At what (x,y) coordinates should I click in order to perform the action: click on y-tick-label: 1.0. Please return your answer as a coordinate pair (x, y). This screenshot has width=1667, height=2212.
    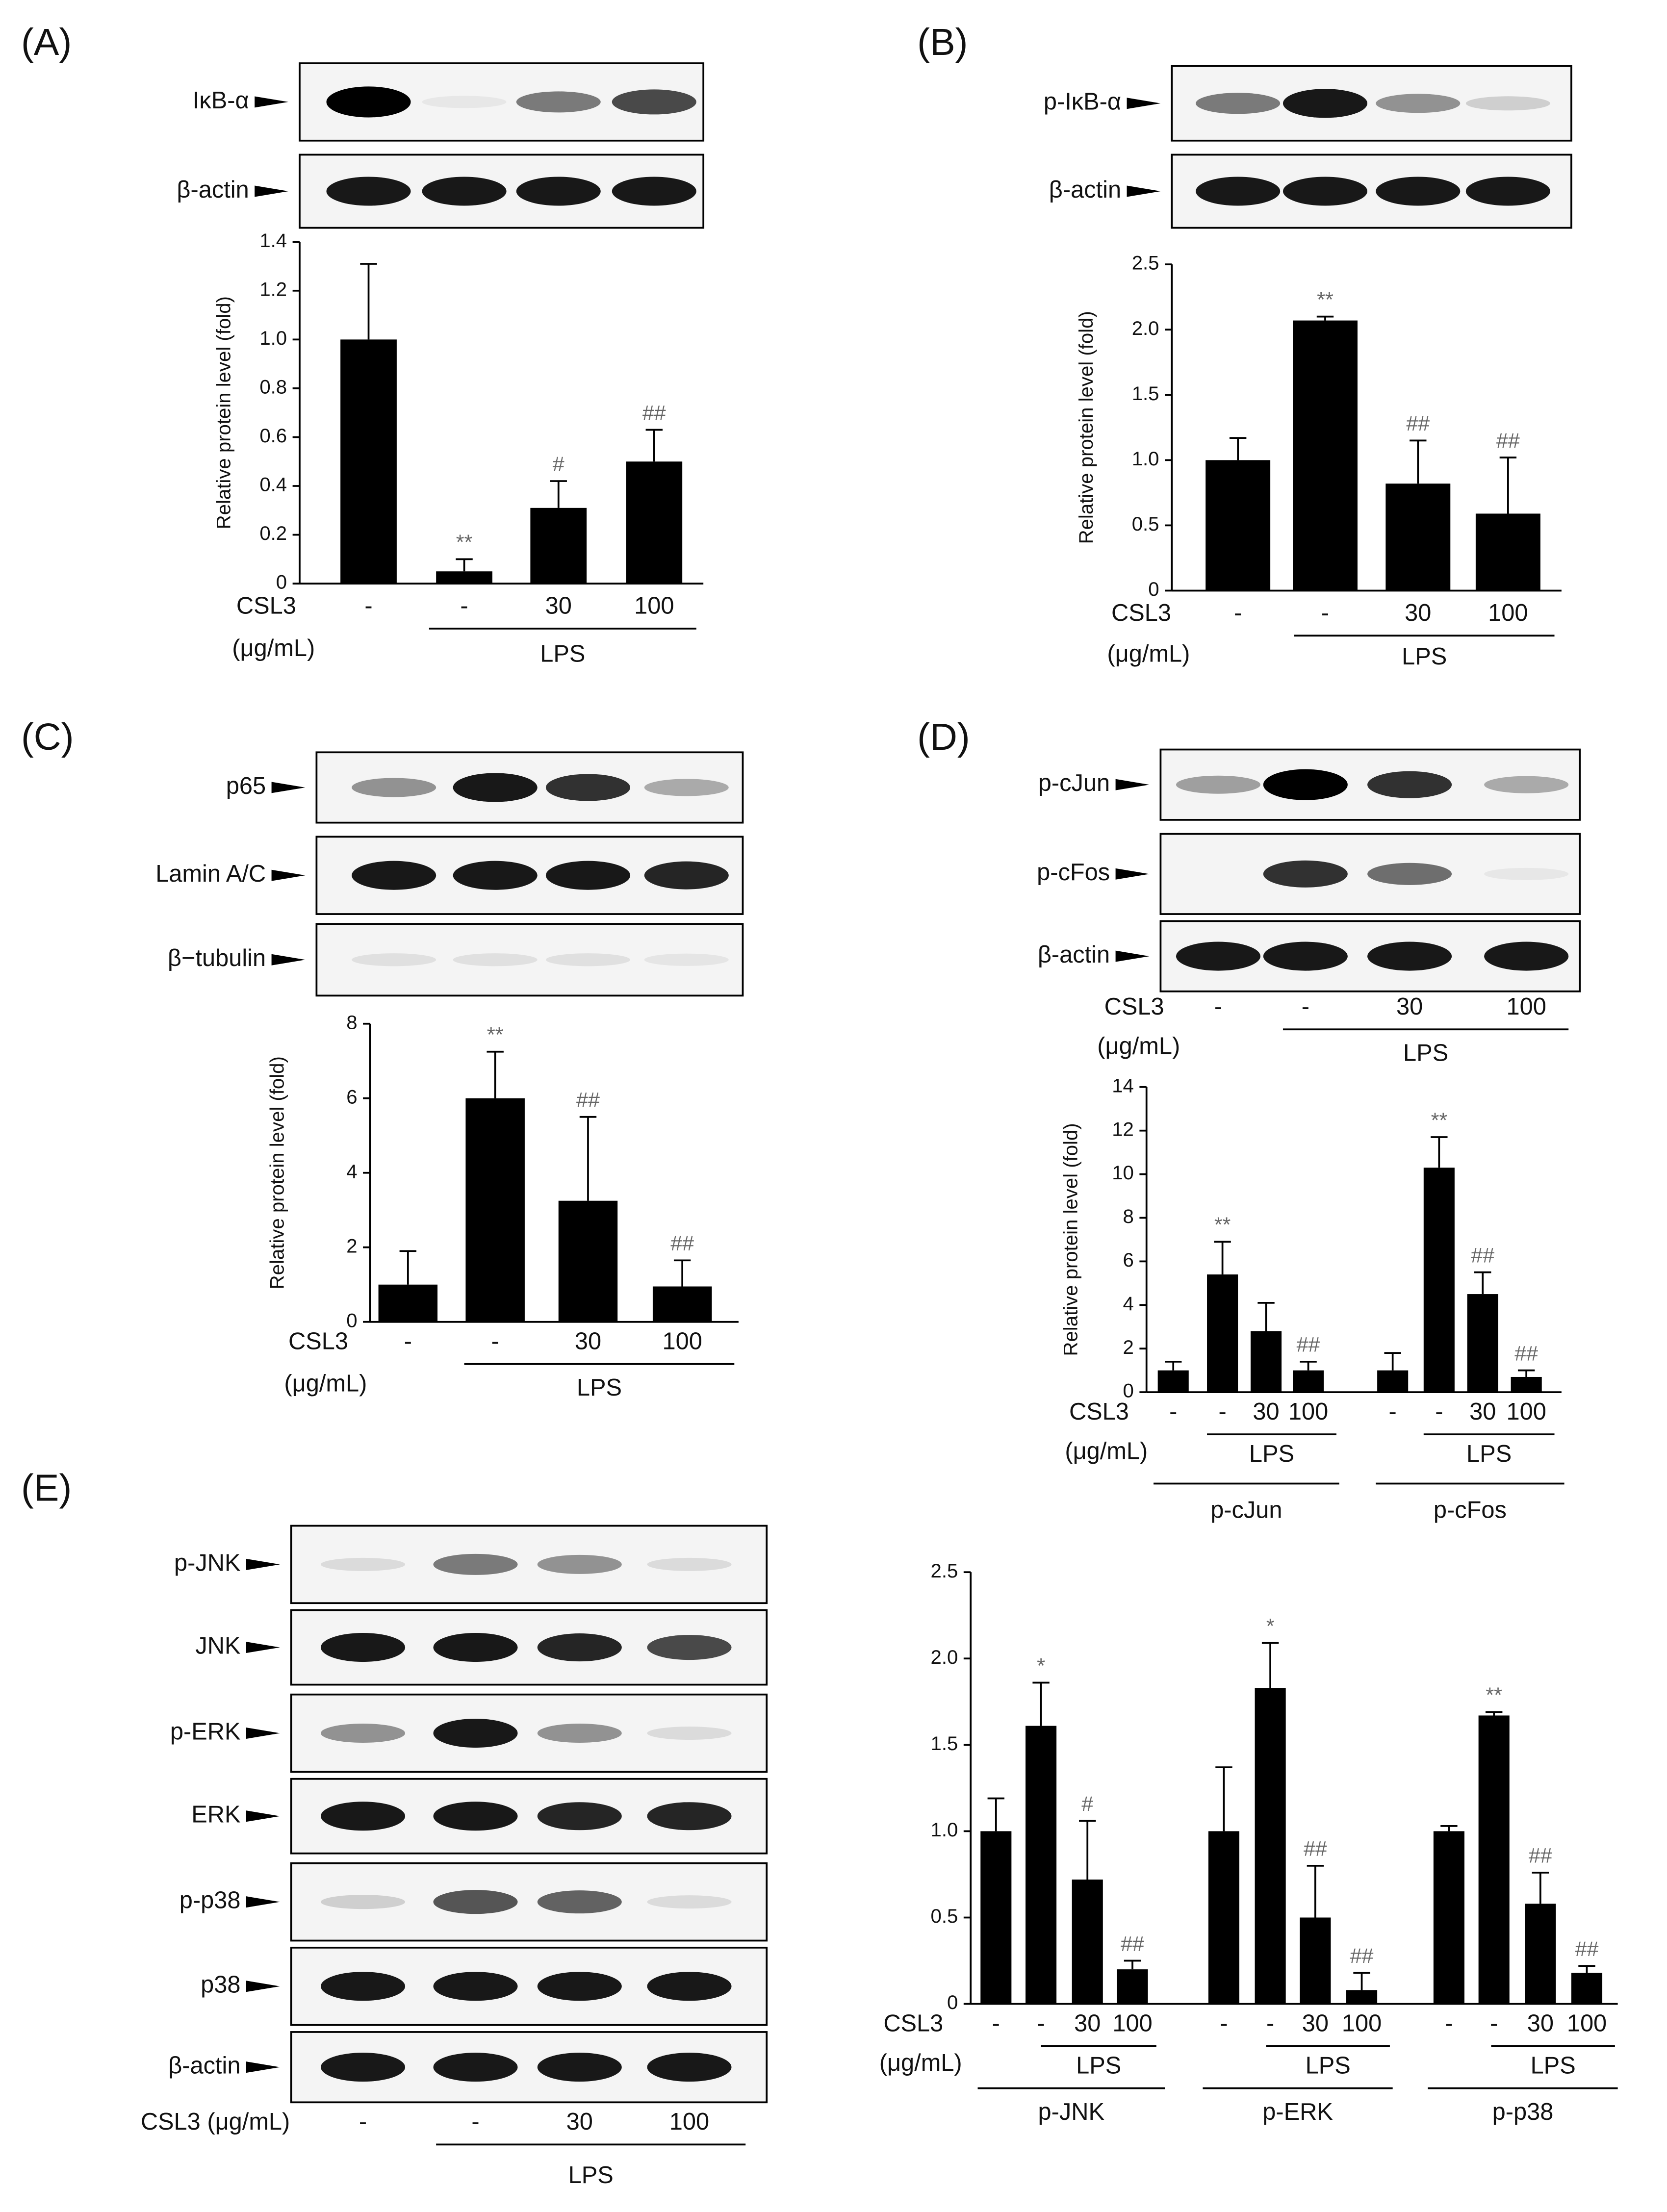
    Looking at the image, I should click on (273, 338).